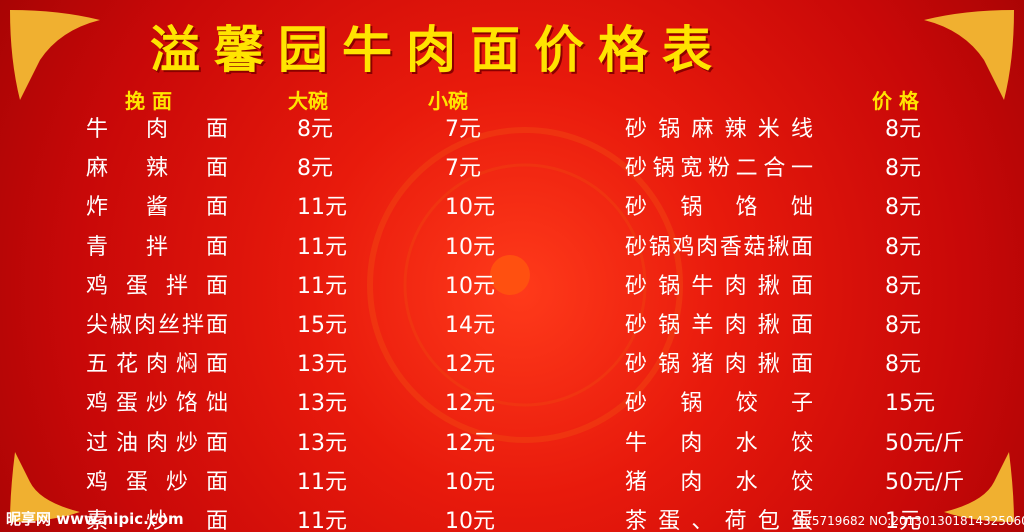 The image size is (1024, 532). I want to click on dish-name: 五花肉焖面, so click(157, 365).